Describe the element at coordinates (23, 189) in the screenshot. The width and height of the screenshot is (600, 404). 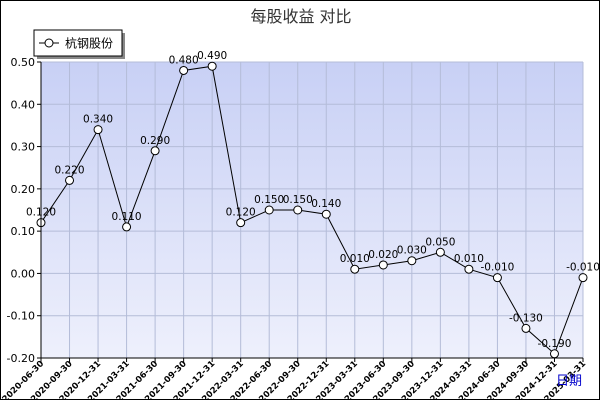
I see `y-tick-label: 0.20` at that location.